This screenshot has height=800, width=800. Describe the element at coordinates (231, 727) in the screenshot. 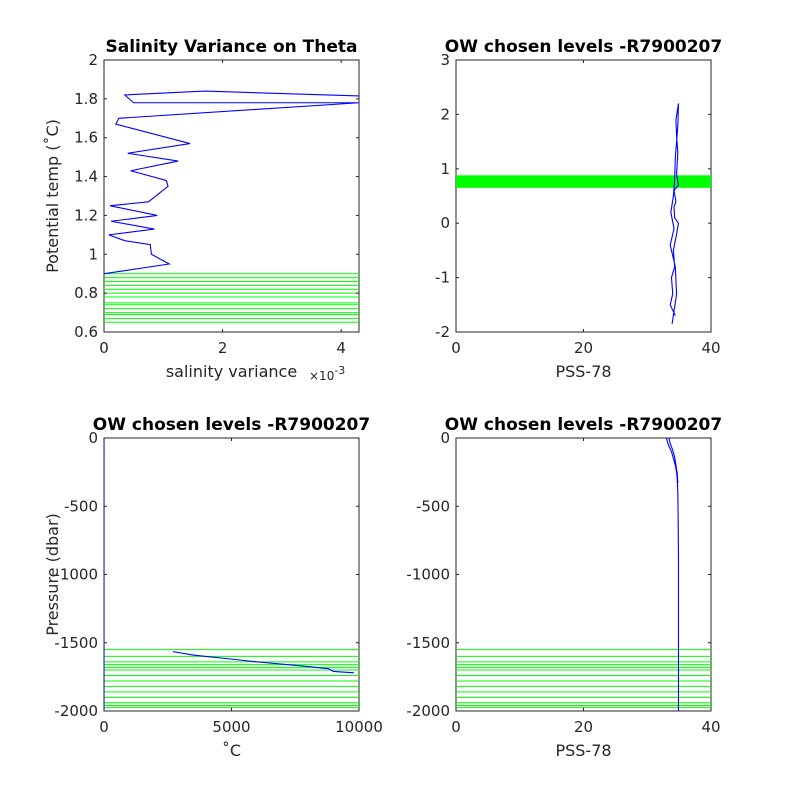

I see `x-tick-label: 5000` at that location.